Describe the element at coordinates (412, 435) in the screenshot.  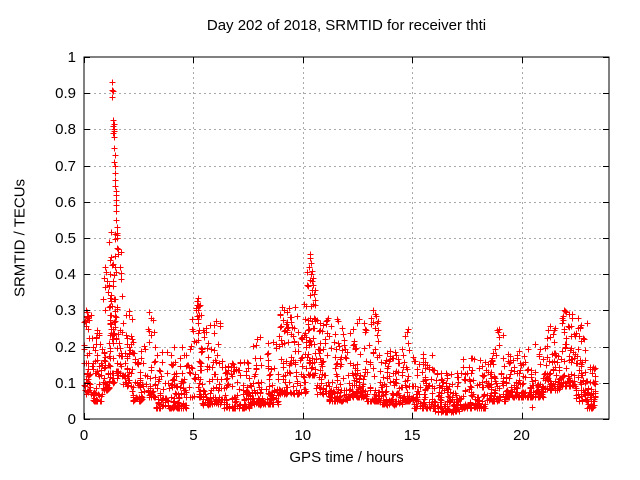
I see `x-tick-label: 15` at that location.